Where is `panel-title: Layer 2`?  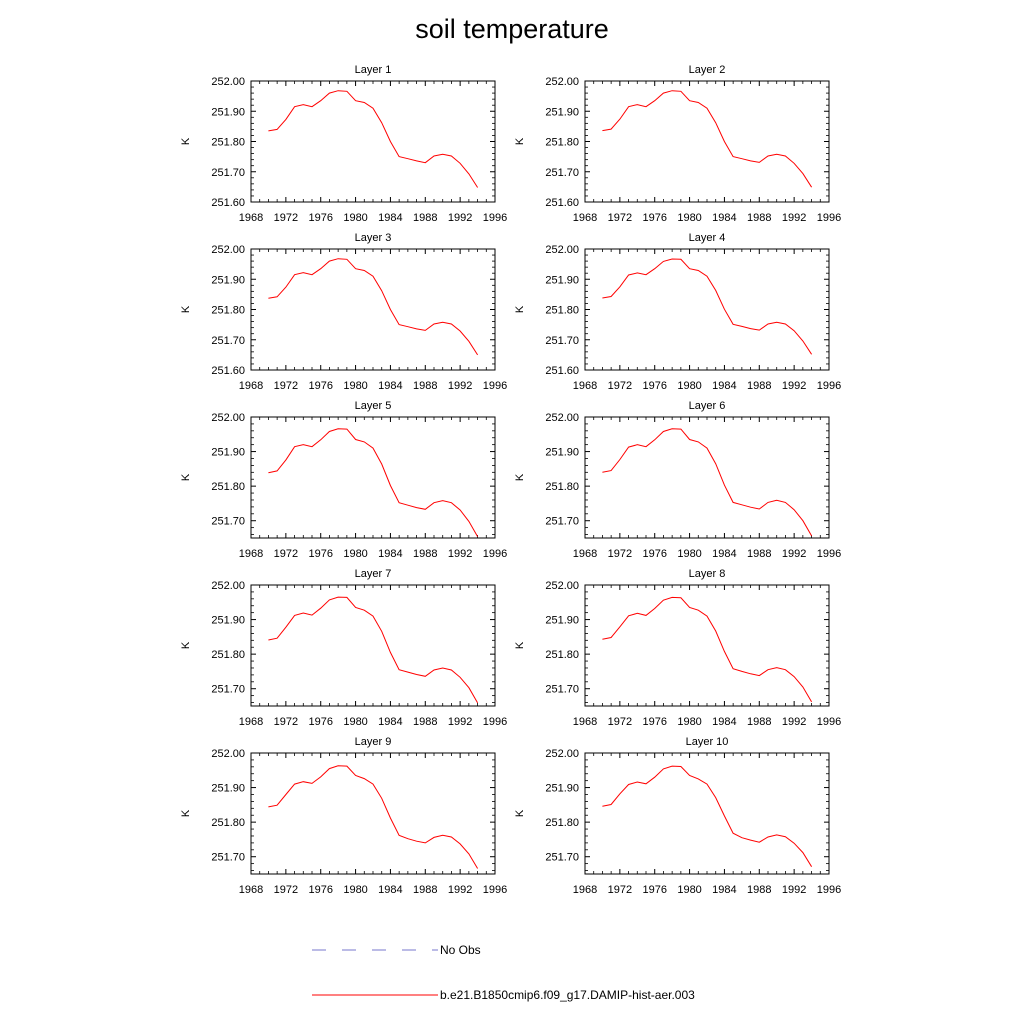 panel-title: Layer 2 is located at coordinates (707, 70).